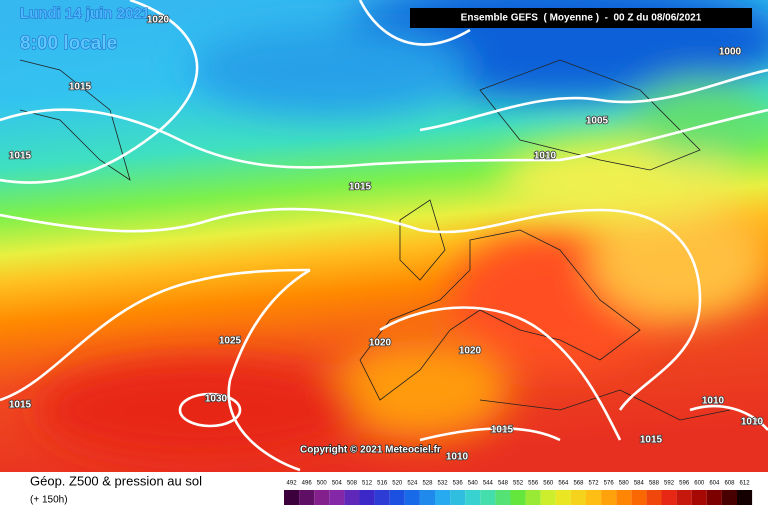 The width and height of the screenshot is (768, 512). What do you see at coordinates (533, 484) in the screenshot?
I see `legend-label: 556` at bounding box center [533, 484].